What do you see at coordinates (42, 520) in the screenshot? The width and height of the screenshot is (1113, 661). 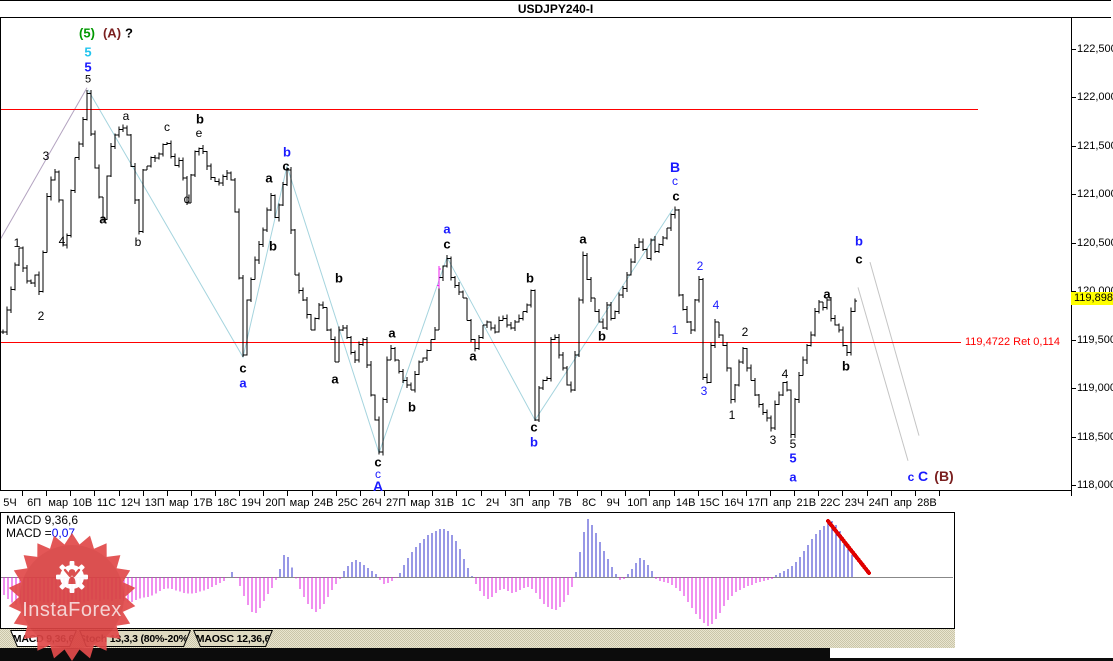 I see `macd-indicator-label: MACD 9,36,6` at bounding box center [42, 520].